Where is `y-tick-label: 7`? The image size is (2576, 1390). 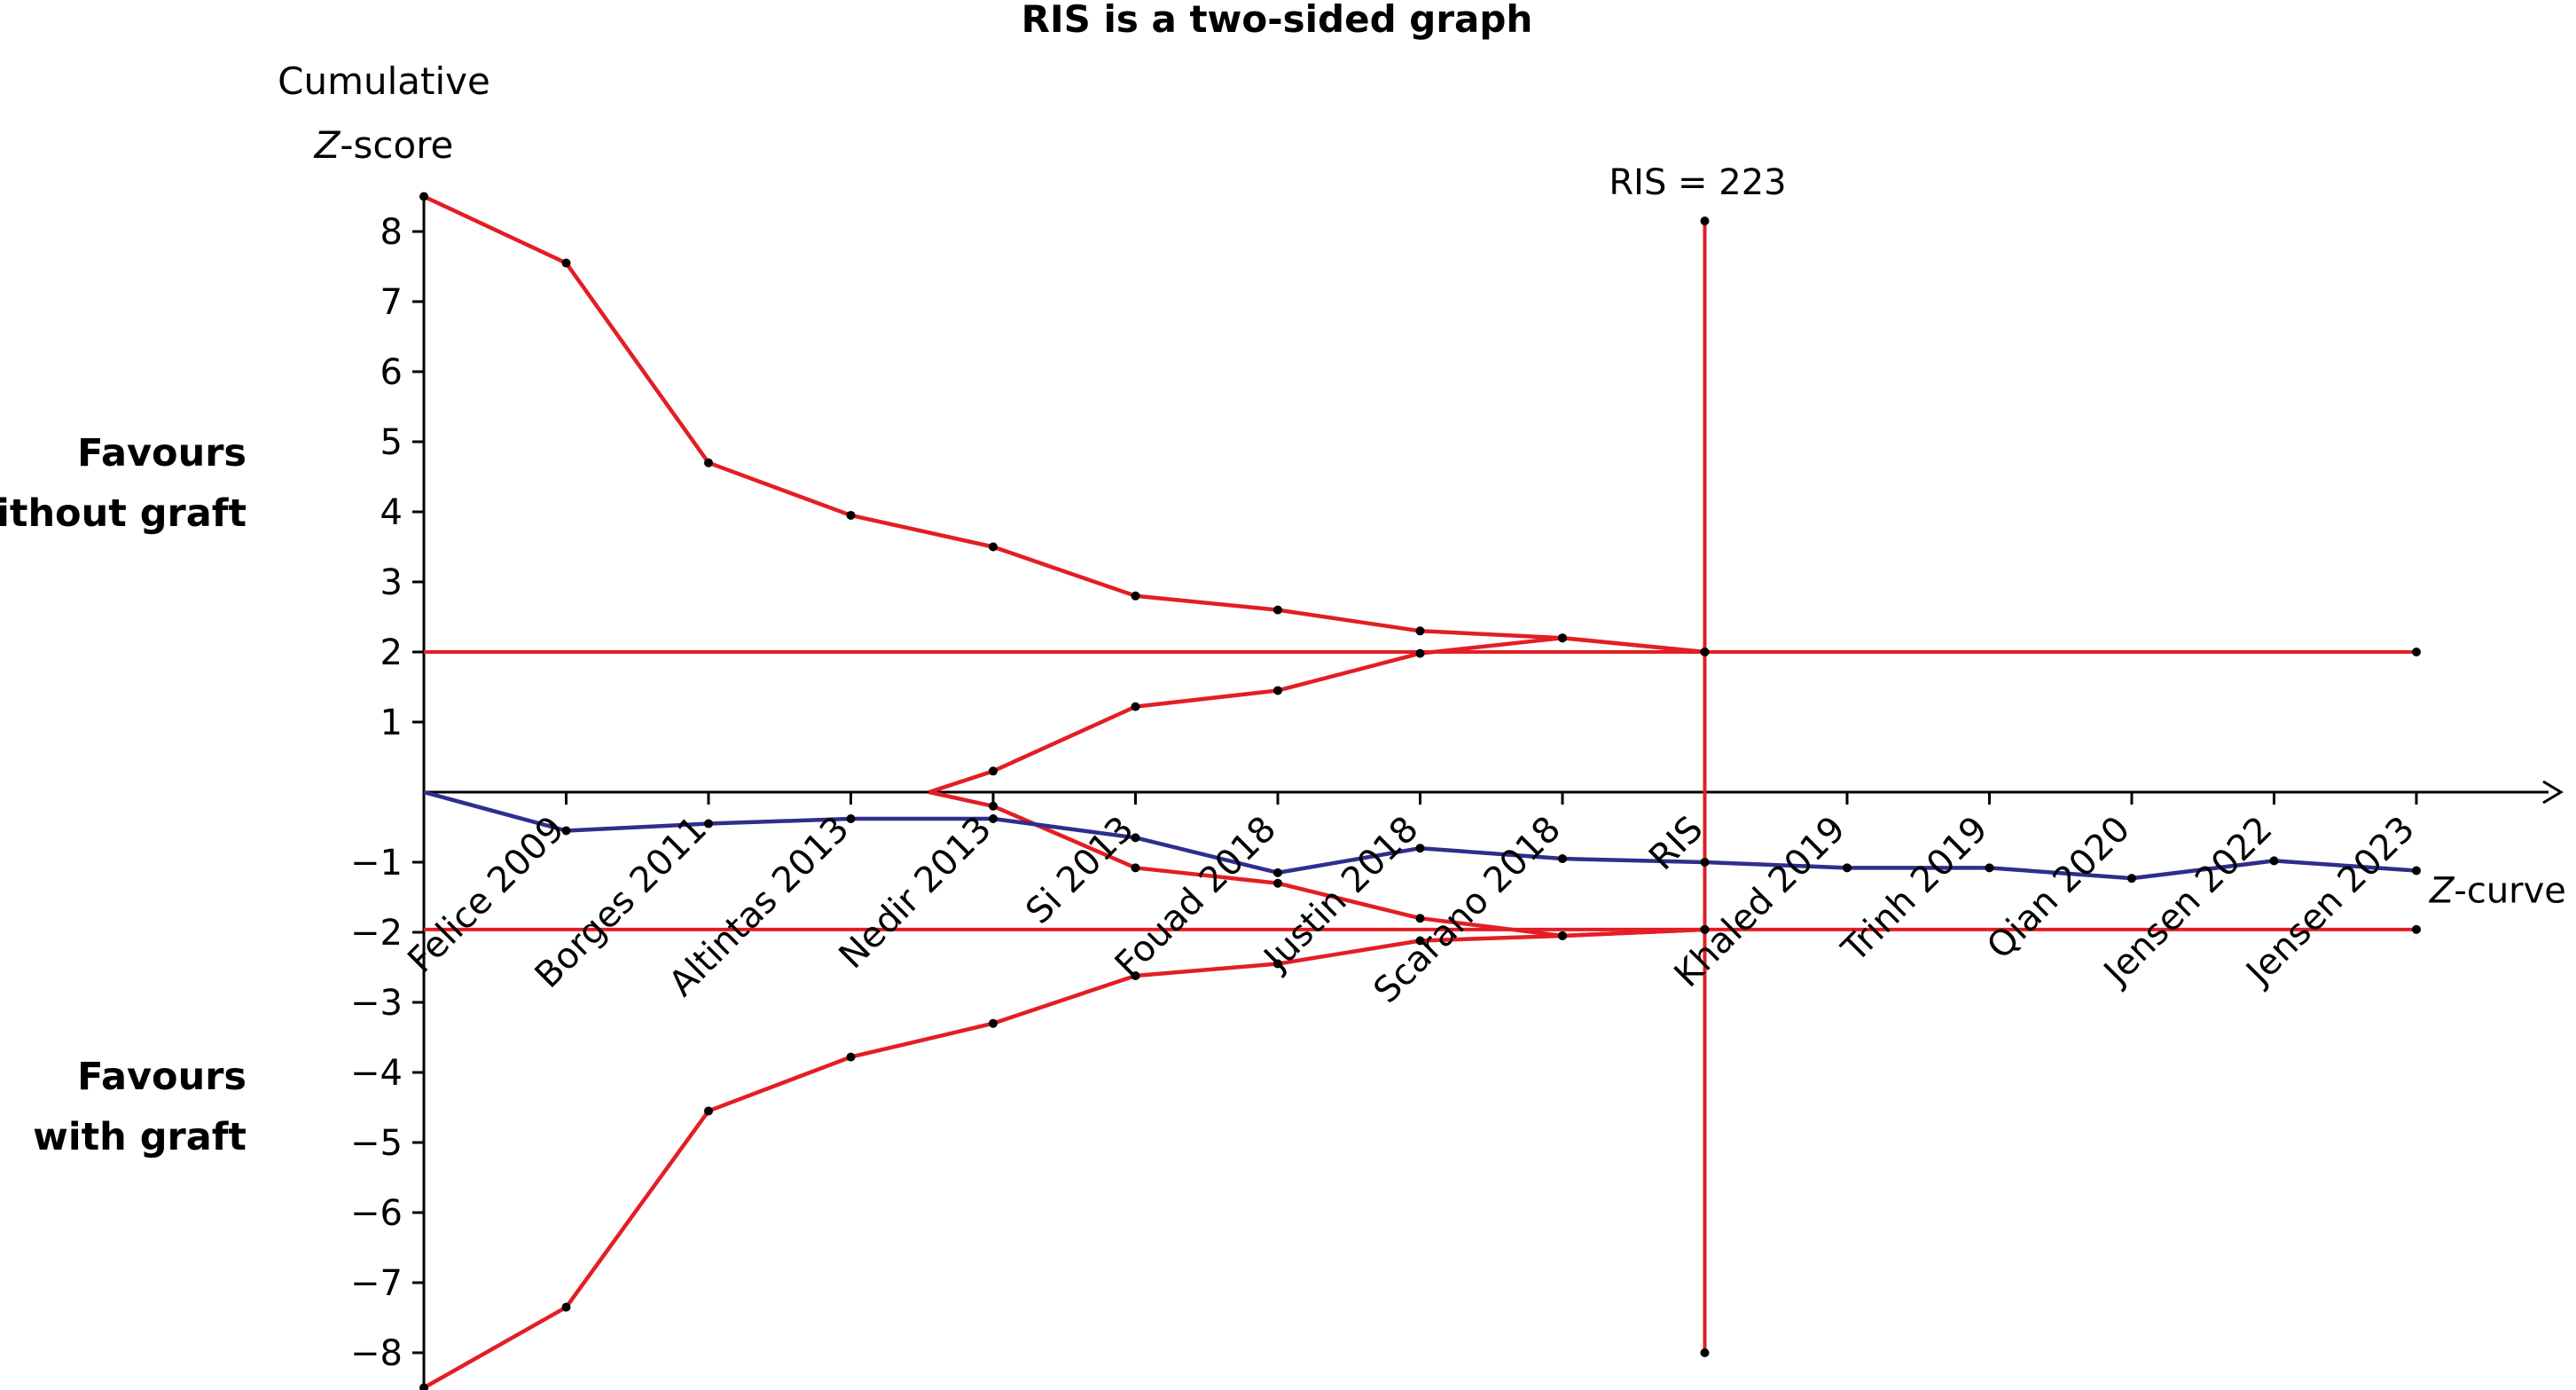 y-tick-label: 7 is located at coordinates (391, 302).